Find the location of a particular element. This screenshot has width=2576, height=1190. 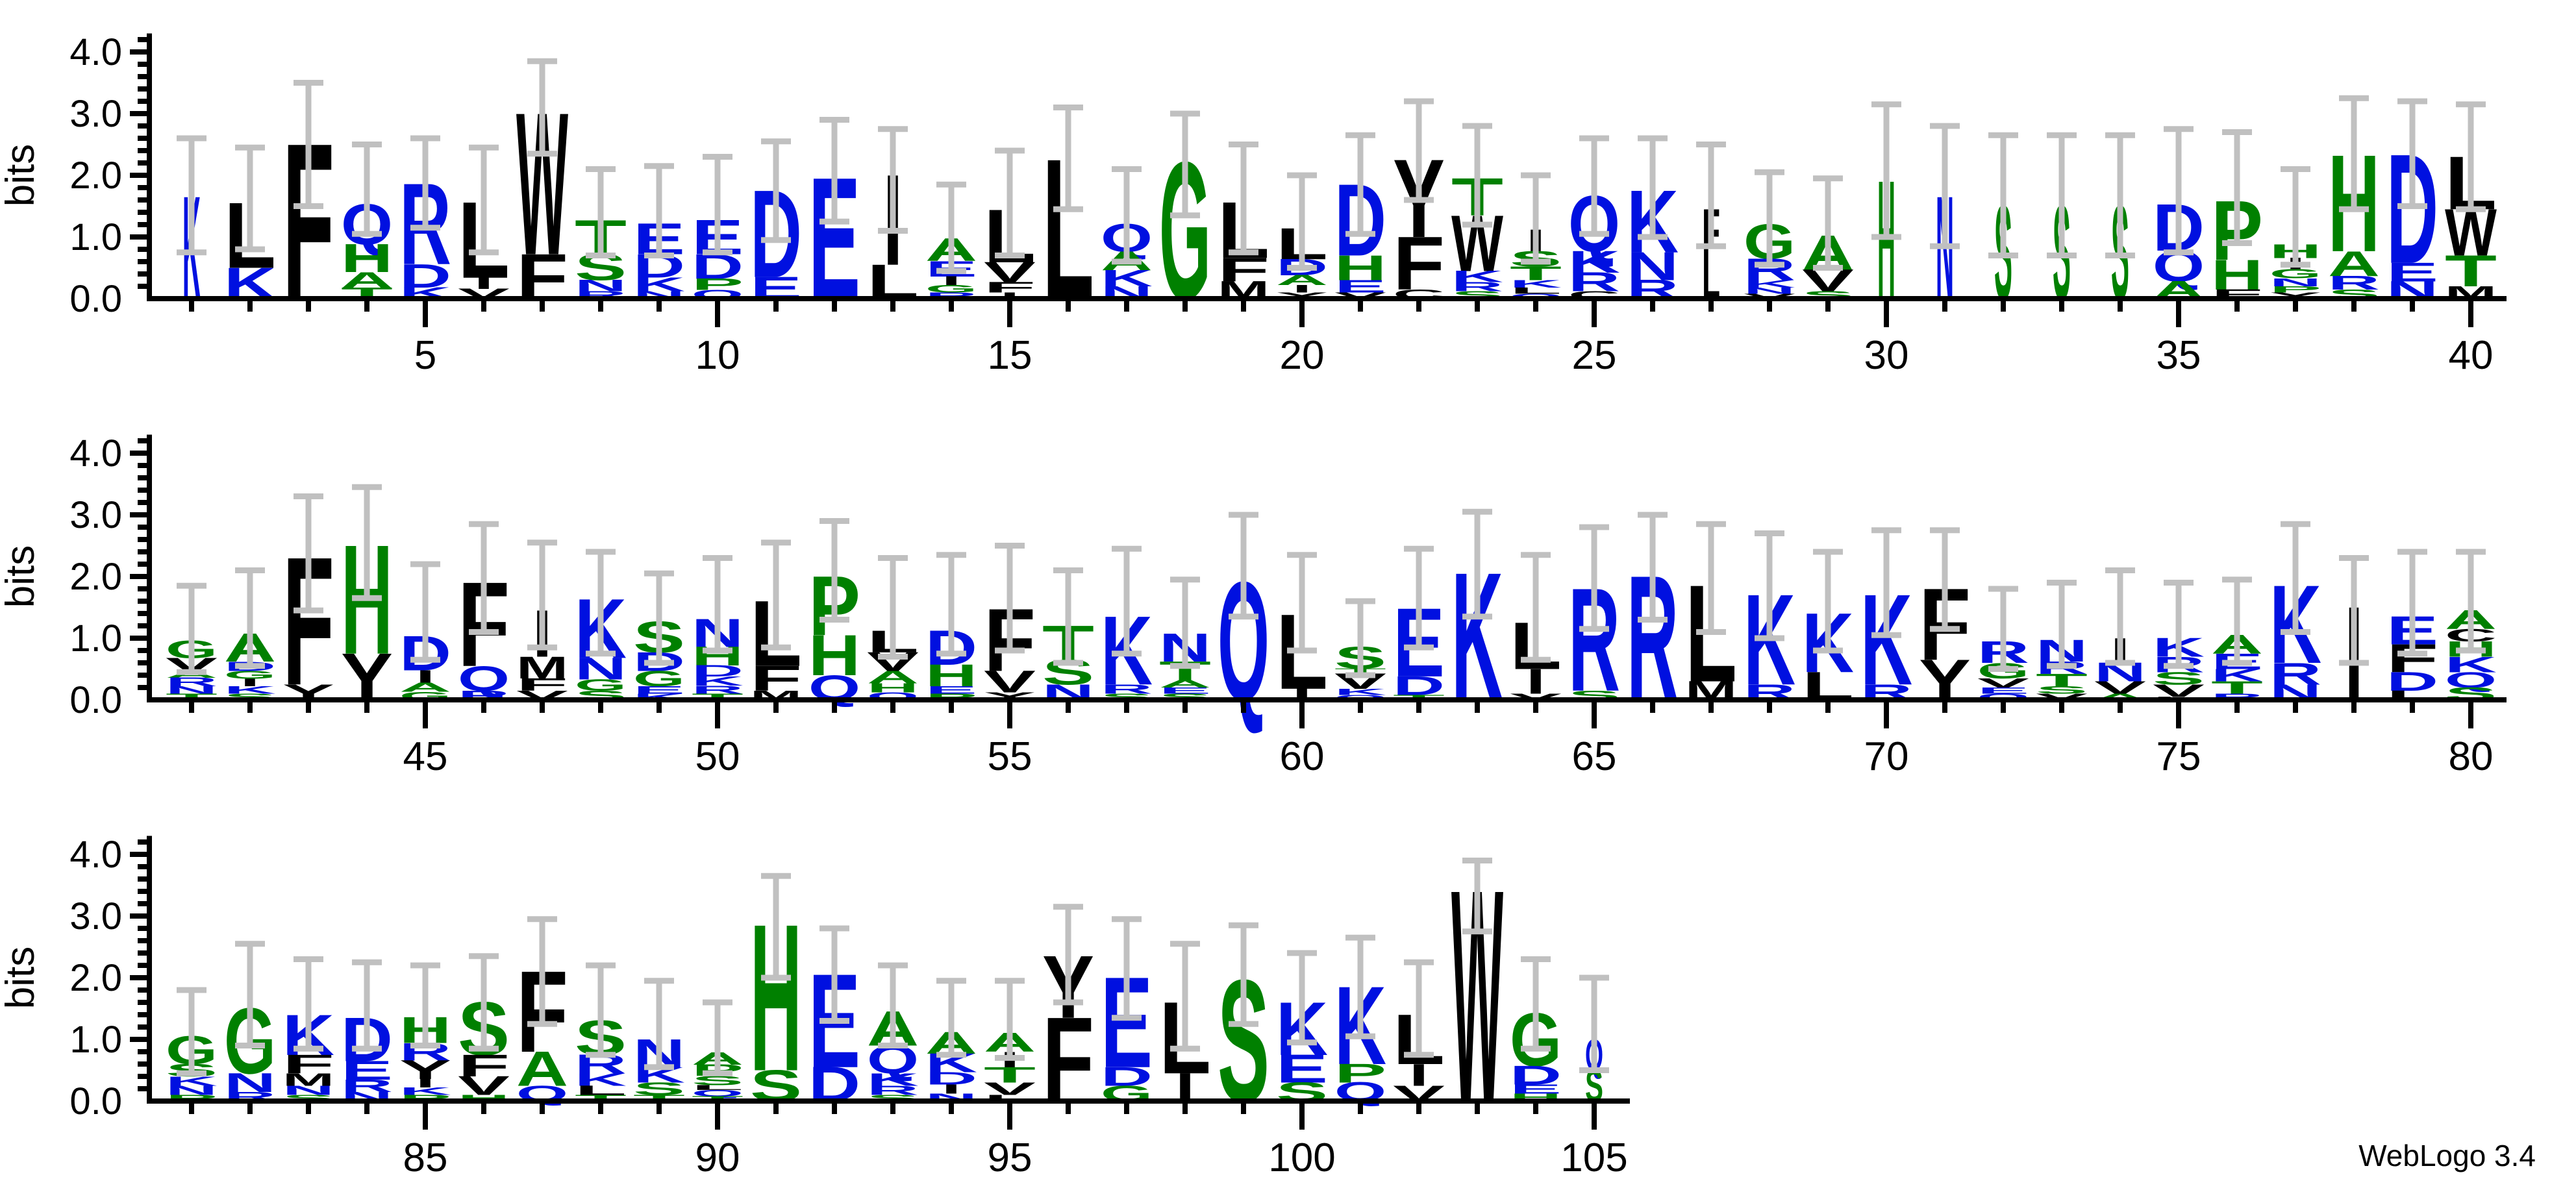

x-axis is located at coordinates (888, 1114).